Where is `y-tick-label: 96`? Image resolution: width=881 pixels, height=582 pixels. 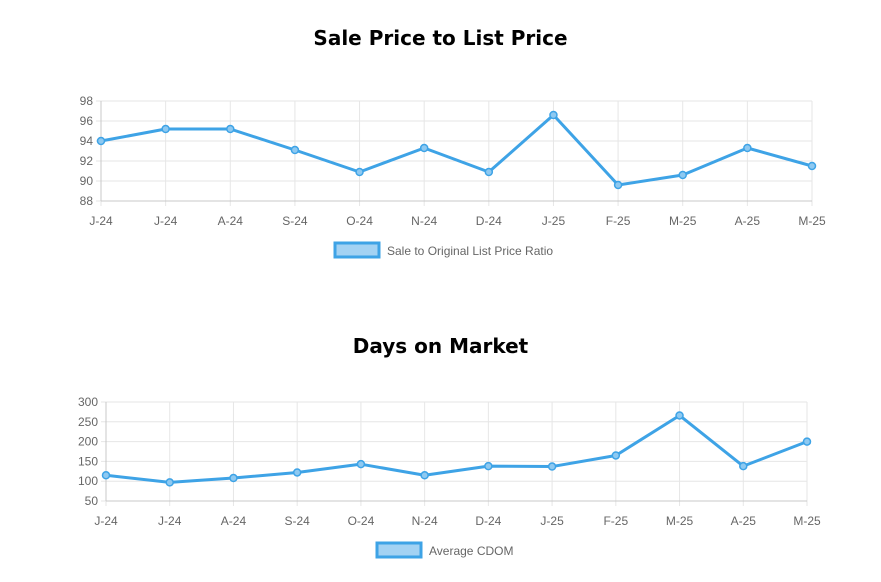
y-tick-label: 96 is located at coordinates (87, 121).